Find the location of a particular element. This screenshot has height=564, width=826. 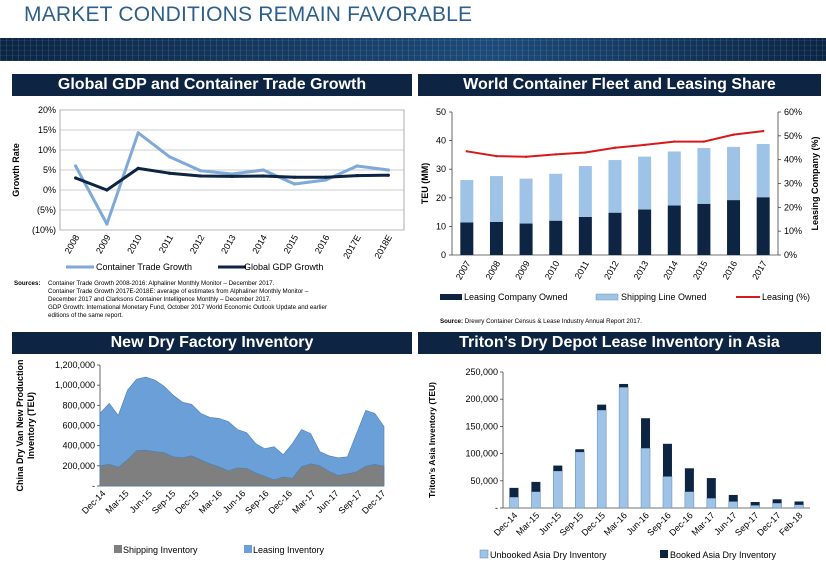

fleet-x-tick-label: 2014 is located at coordinates (670, 270).